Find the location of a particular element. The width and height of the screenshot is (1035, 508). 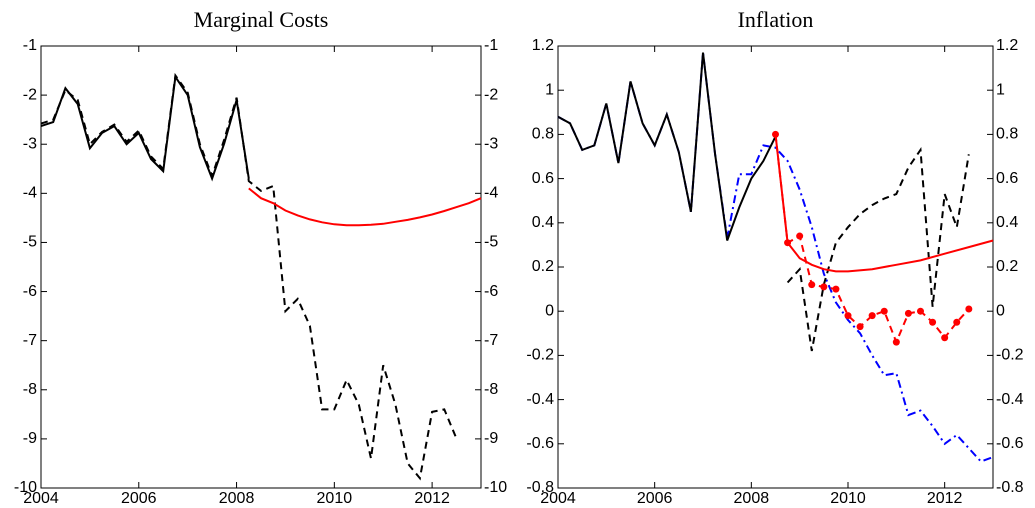

chart-title: Inflation is located at coordinates (776, 19).